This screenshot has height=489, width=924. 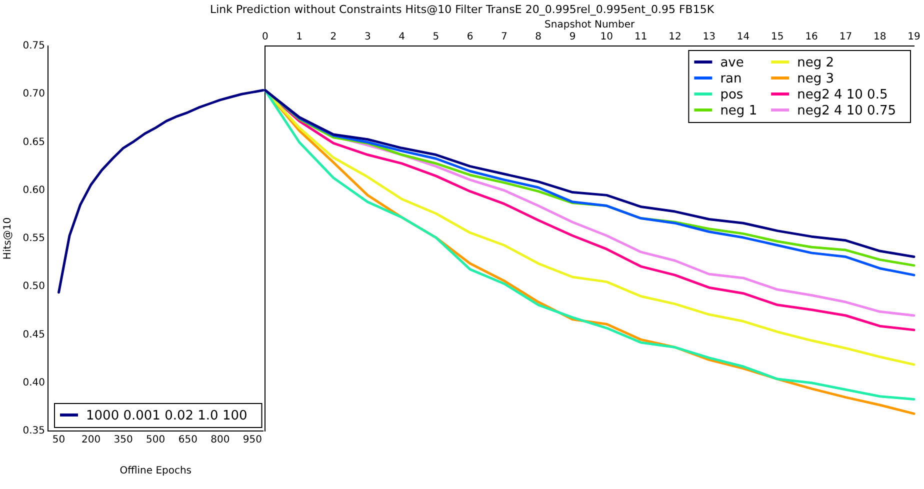 What do you see at coordinates (436, 37) in the screenshot?
I see `x-tick-label: 5` at bounding box center [436, 37].